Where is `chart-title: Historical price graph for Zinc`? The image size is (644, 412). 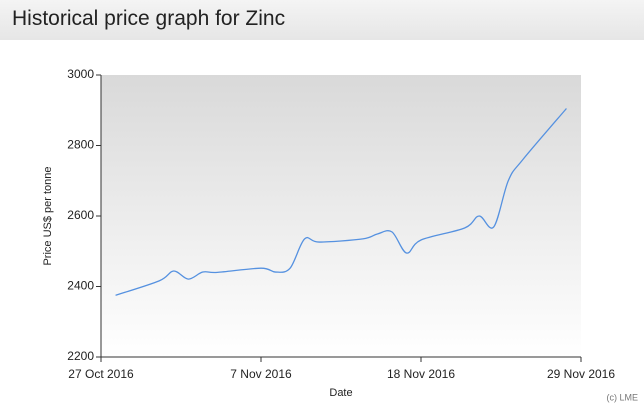 chart-title: Historical price graph for Zinc is located at coordinates (149, 18).